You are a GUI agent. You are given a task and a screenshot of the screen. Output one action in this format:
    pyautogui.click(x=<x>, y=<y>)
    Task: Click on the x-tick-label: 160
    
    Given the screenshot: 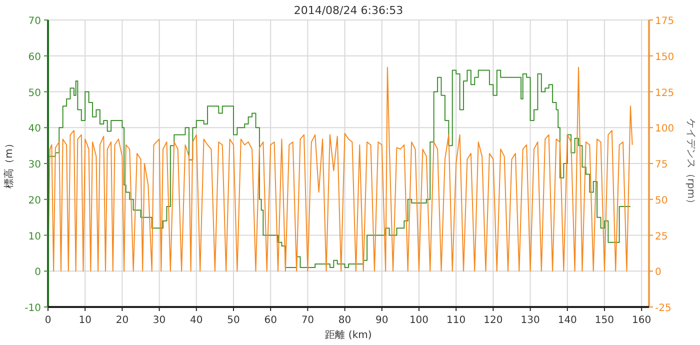 What is the action you would take?
    pyautogui.click(x=642, y=320)
    